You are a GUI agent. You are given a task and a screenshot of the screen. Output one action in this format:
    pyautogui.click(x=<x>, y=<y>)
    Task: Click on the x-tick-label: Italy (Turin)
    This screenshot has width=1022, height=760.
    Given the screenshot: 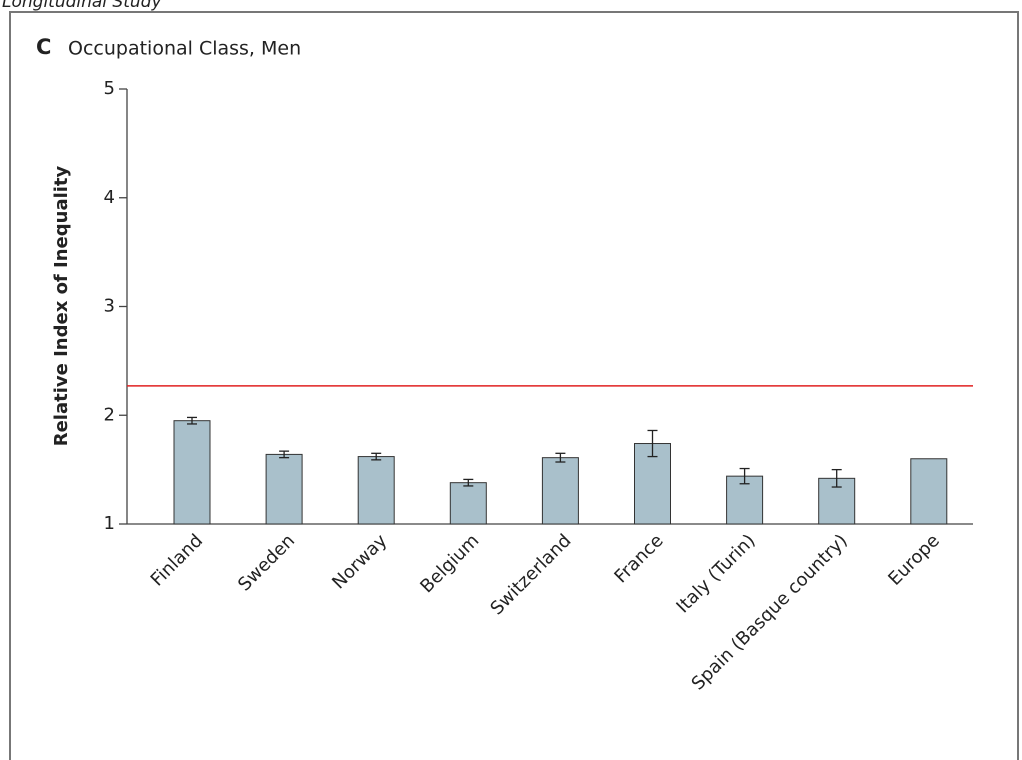 What is the action you would take?
    pyautogui.click(x=715, y=573)
    